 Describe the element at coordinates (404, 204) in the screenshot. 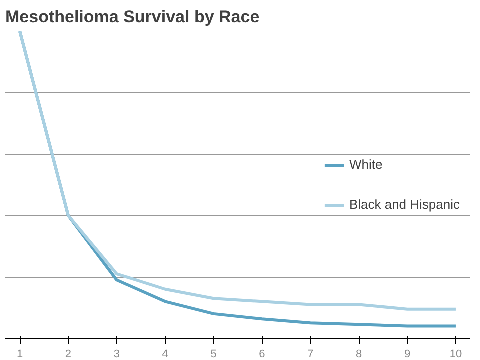

I see `legend-label: Black and Hispanic` at that location.